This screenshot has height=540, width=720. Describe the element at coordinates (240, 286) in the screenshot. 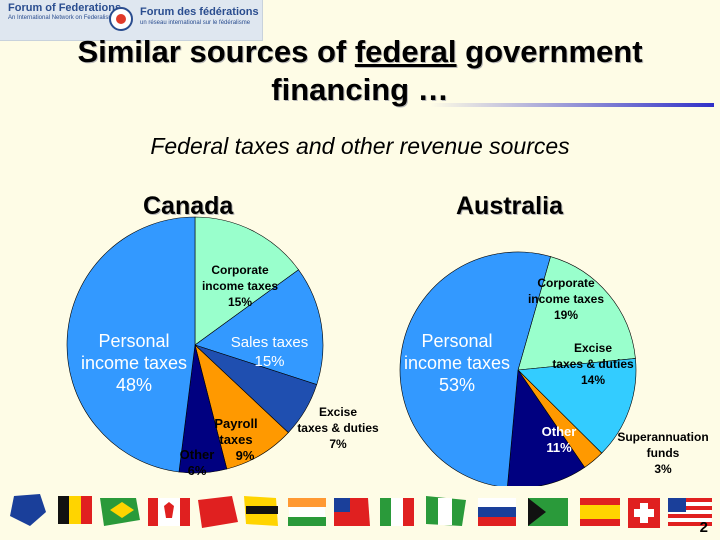

I see `ca-corporate-label: Corporate income taxes 15%` at that location.